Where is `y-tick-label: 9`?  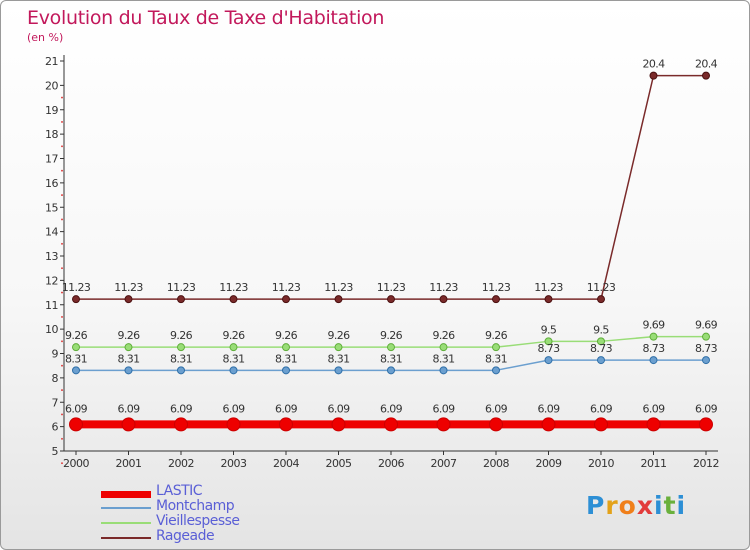
y-tick-label: 9 is located at coordinates (55, 354).